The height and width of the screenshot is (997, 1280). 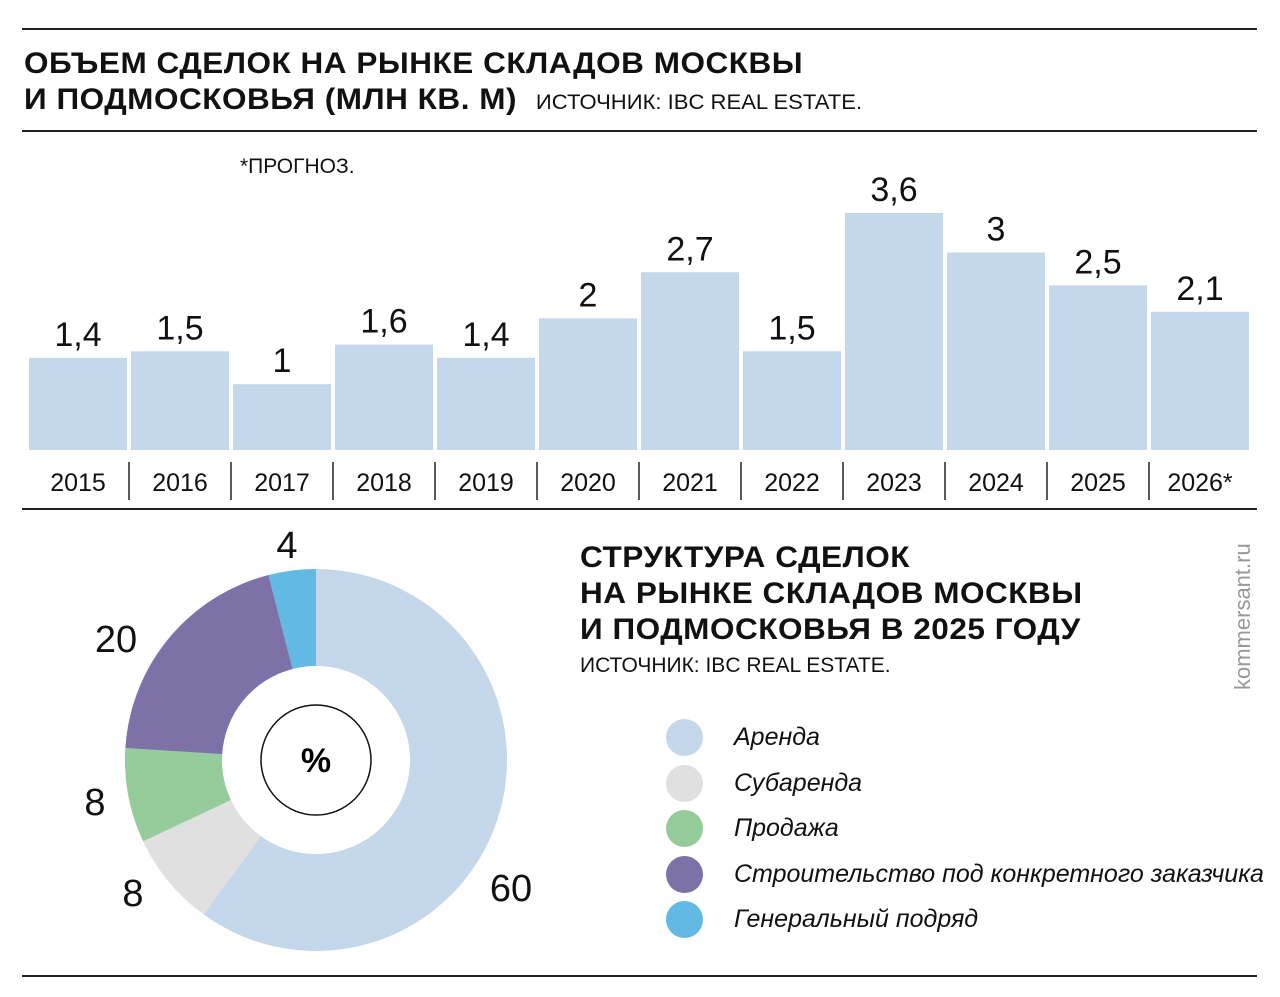 What do you see at coordinates (999, 873) in the screenshot?
I see `legend-label: Строительство под конкретного заказчика` at bounding box center [999, 873].